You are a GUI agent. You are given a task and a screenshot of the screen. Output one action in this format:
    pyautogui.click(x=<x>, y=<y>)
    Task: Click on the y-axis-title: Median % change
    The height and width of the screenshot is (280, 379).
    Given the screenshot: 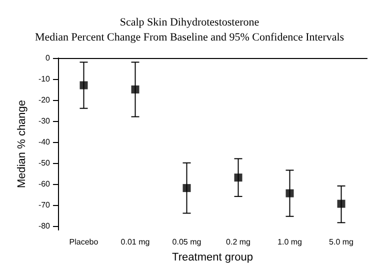 What is the action you would take?
    pyautogui.click(x=22, y=144)
    